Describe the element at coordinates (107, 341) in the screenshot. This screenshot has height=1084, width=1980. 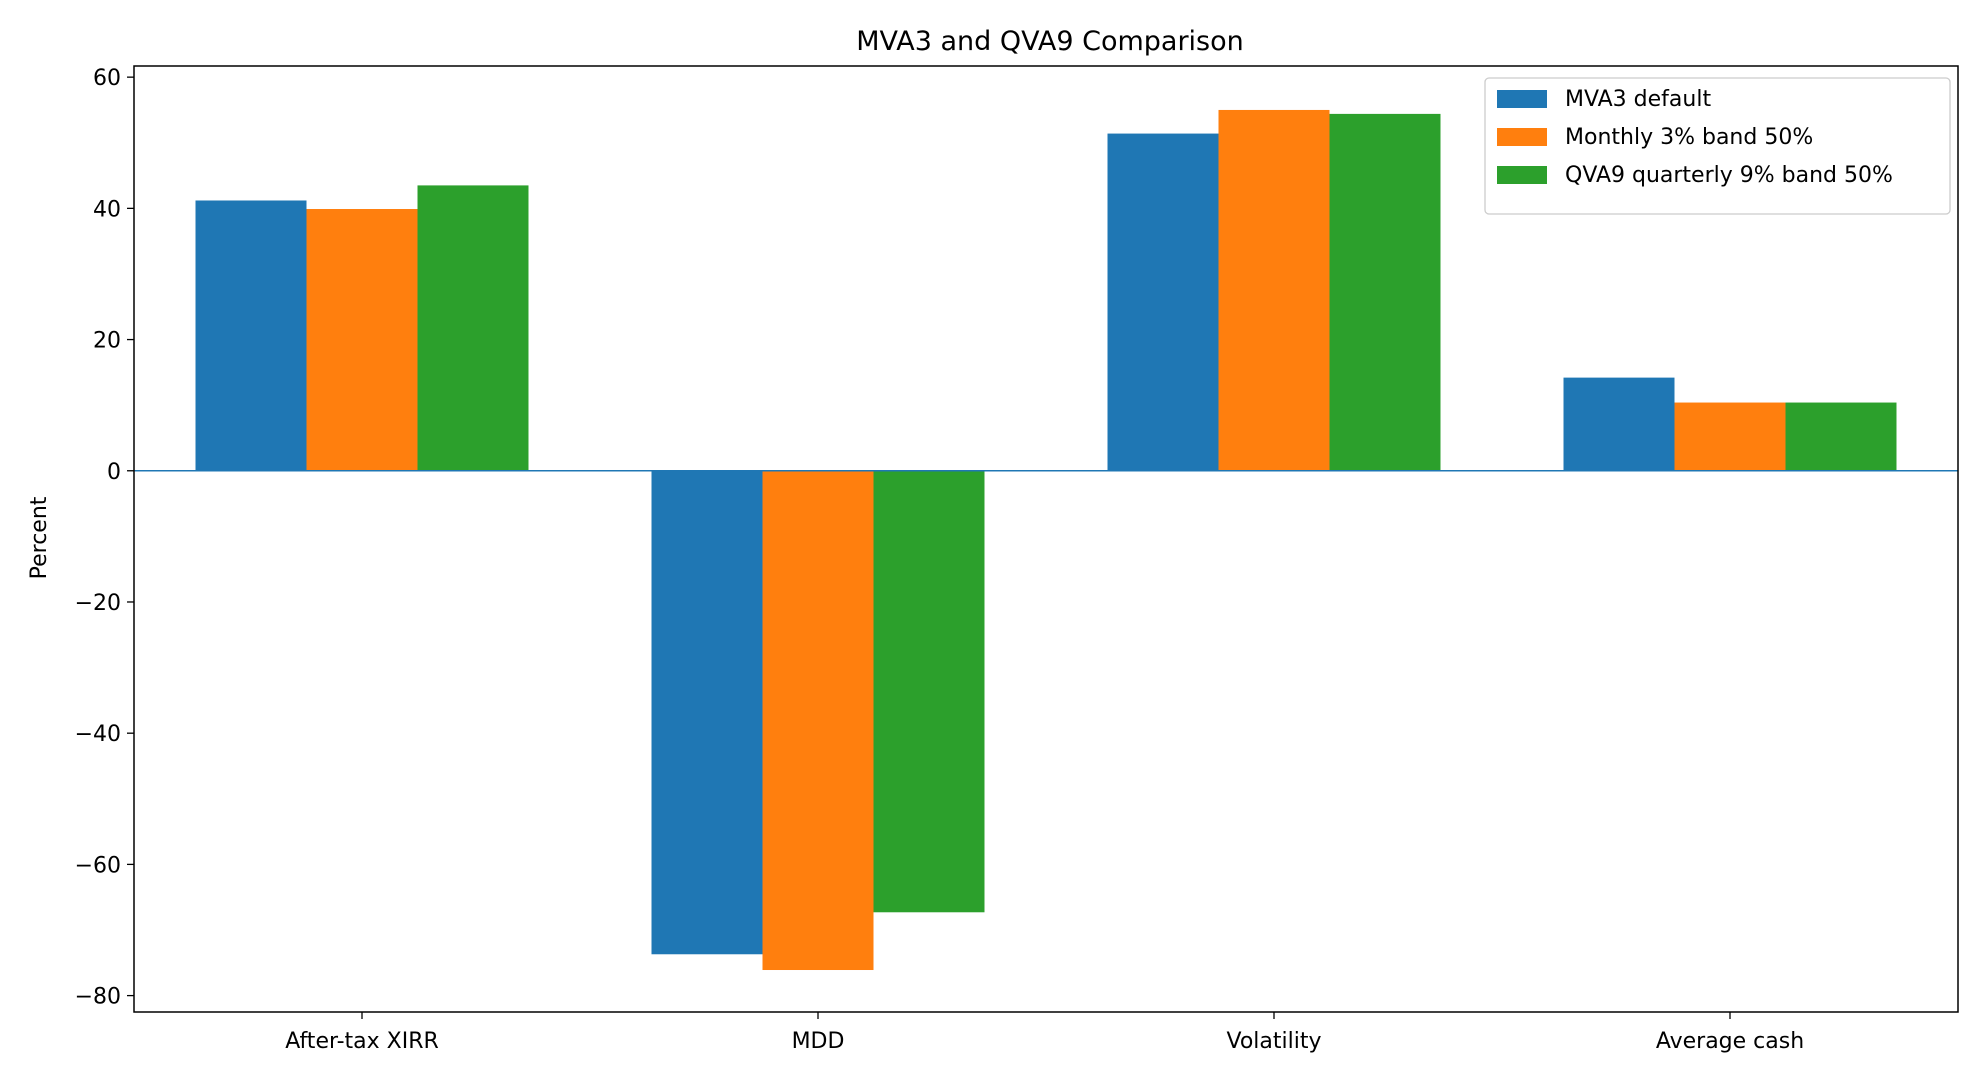
I see `y-tick-label: 20` at that location.